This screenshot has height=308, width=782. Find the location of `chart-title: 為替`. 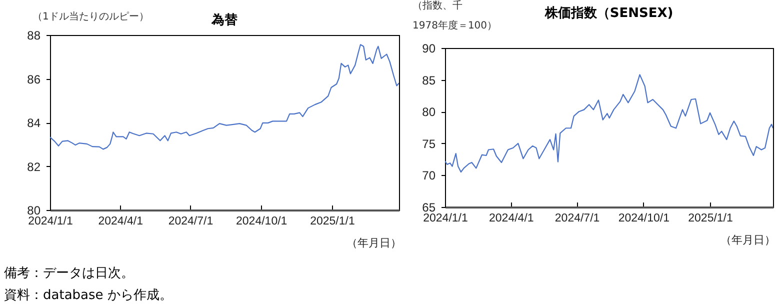

chart-title: 為替 is located at coordinates (224, 20).